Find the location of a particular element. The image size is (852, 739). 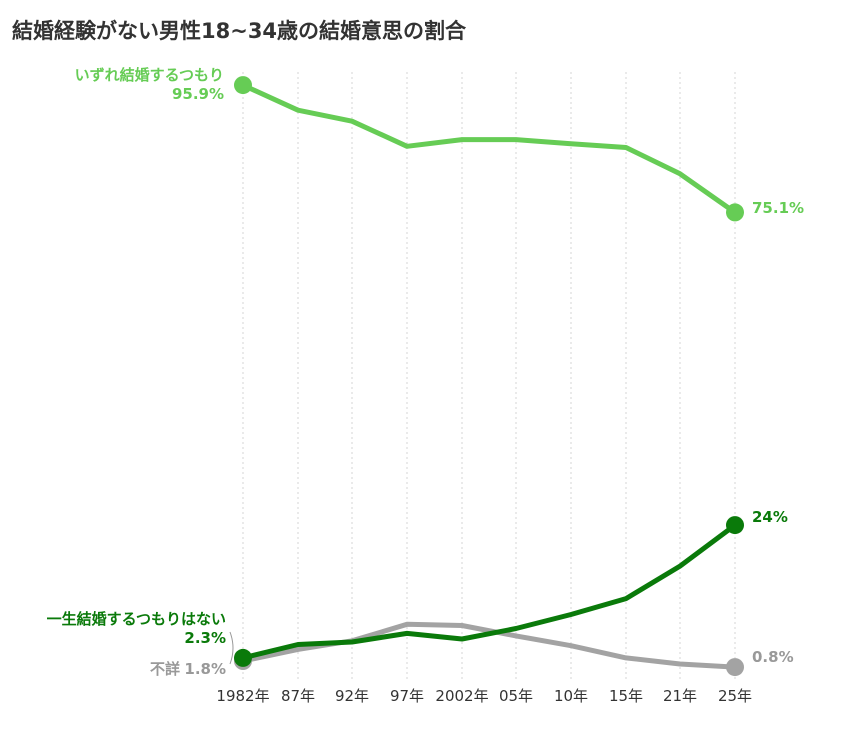

series-1-end-marker is located at coordinates (735, 212).